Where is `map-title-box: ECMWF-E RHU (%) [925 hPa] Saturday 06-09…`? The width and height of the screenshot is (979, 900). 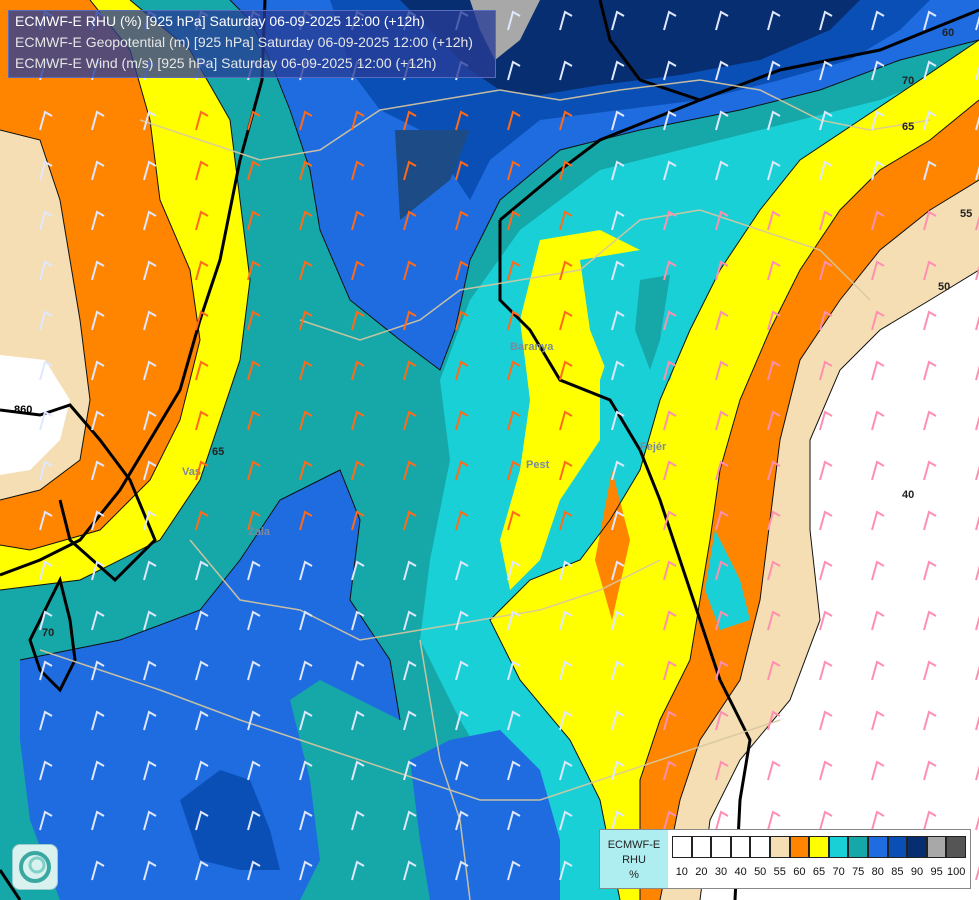 map-title-box: ECMWF-E RHU (%) [925 hPa] Saturday 06-09… is located at coordinates (252, 44).